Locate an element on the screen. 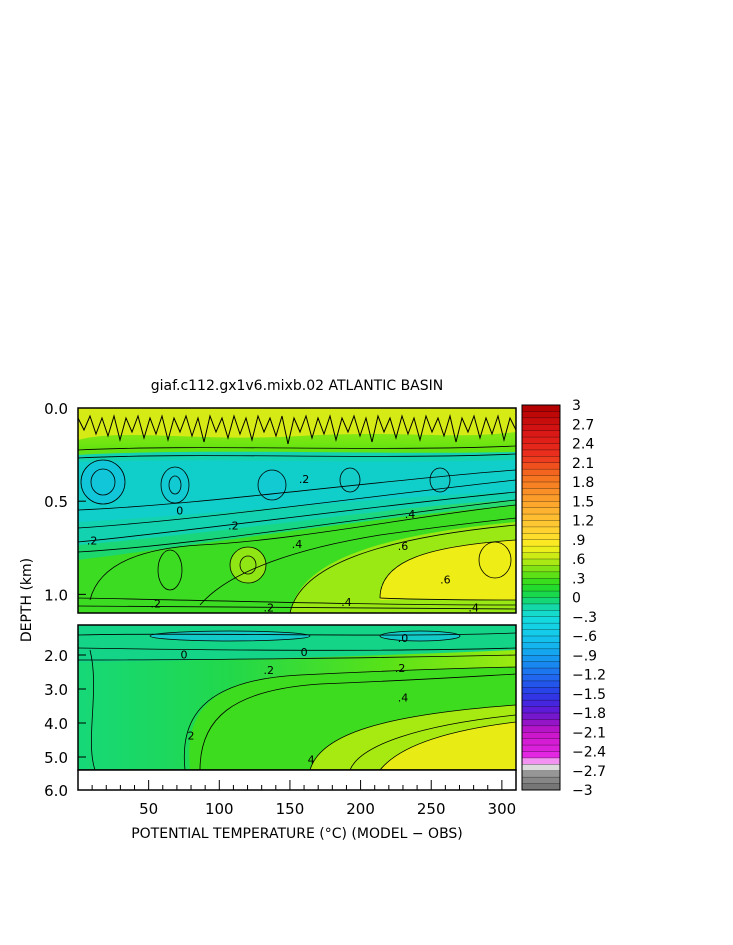  colorbar-label: 0 is located at coordinates (576, 599).